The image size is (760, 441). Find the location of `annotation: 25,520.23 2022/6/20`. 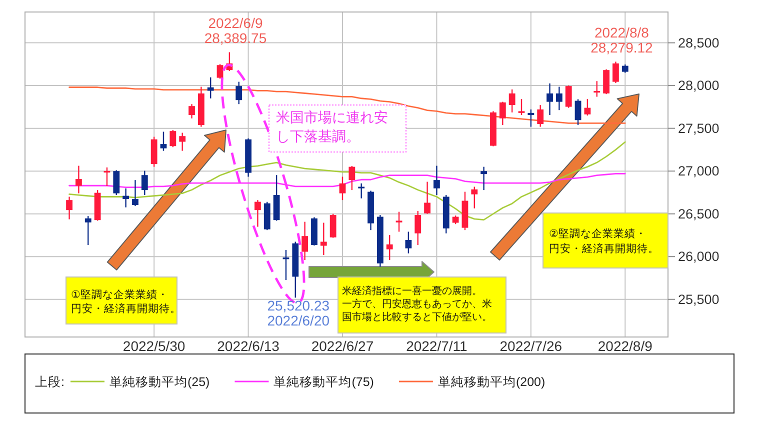

annotation: 25,520.23 2022/6/20 is located at coordinates (298, 313).